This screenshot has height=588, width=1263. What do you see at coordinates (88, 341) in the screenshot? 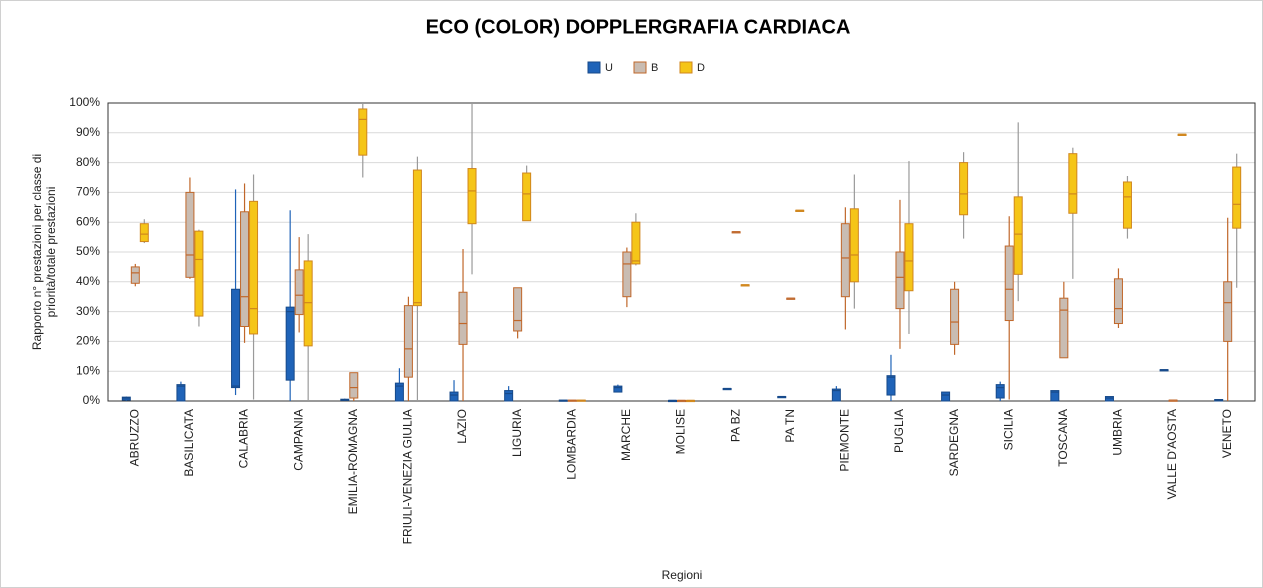
I see `y-tick-label: 20%` at bounding box center [88, 341].